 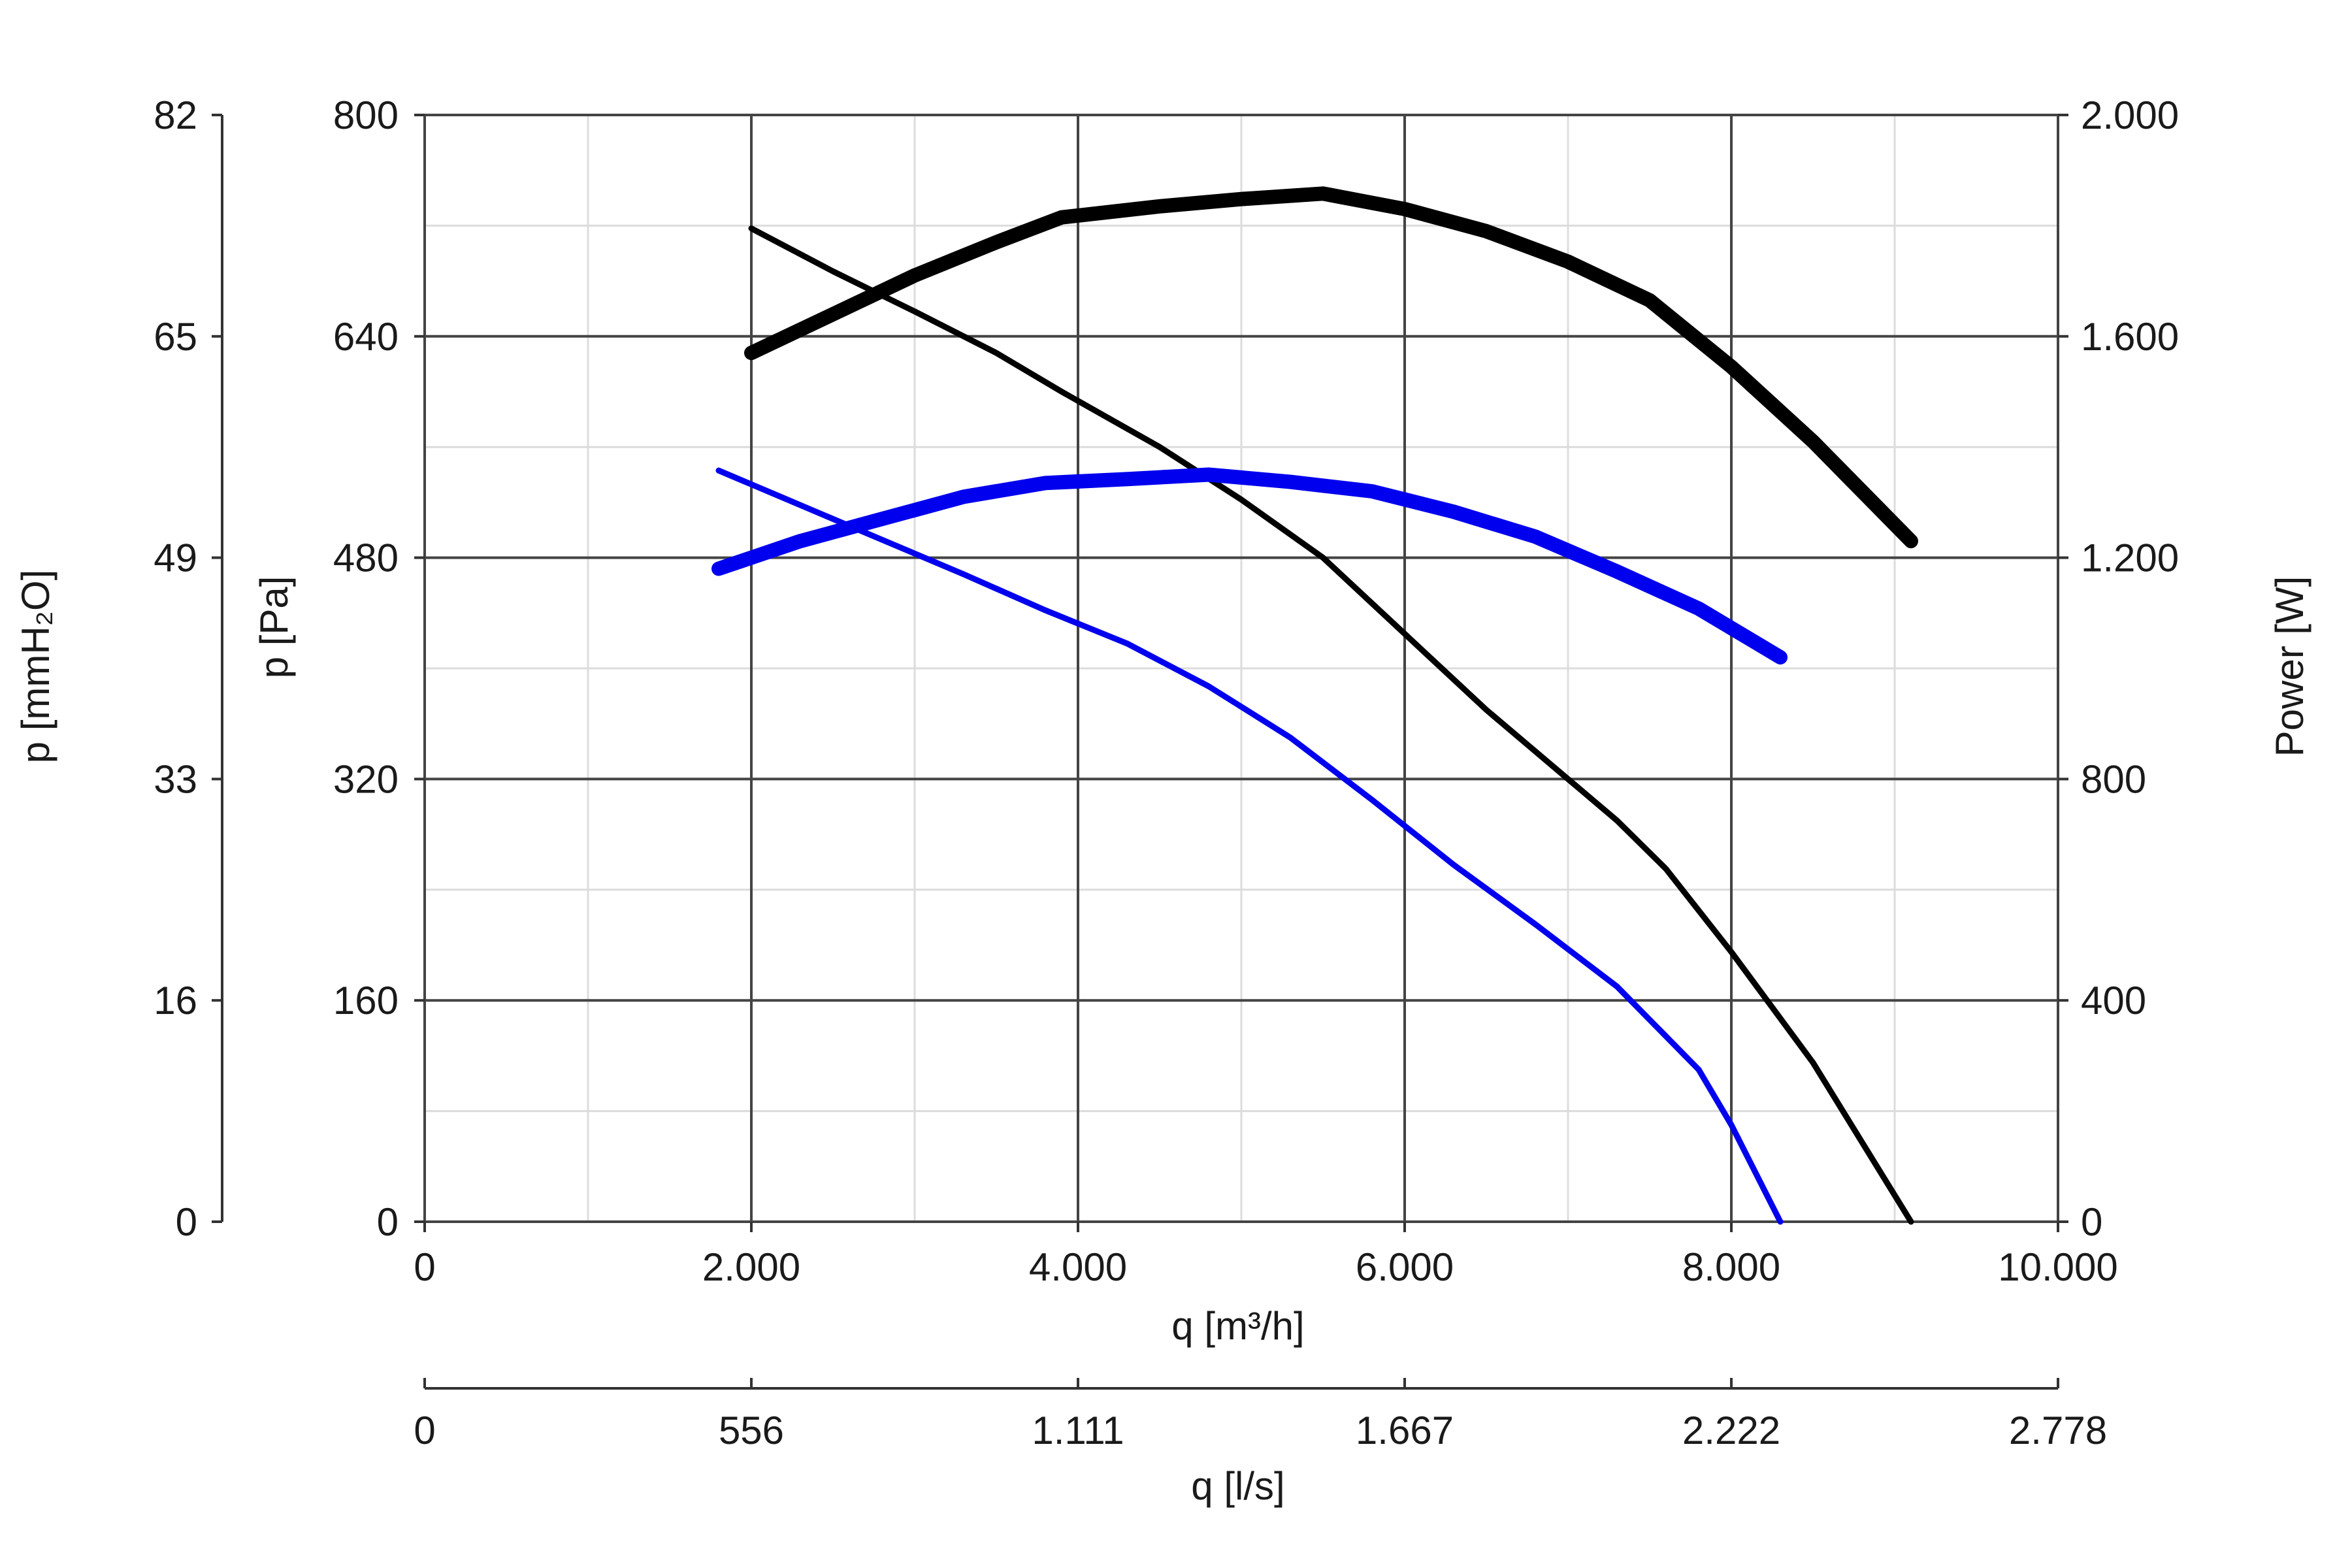 What do you see at coordinates (1078, 1267) in the screenshot?
I see `x-axis-tick-label: 4.000` at bounding box center [1078, 1267].